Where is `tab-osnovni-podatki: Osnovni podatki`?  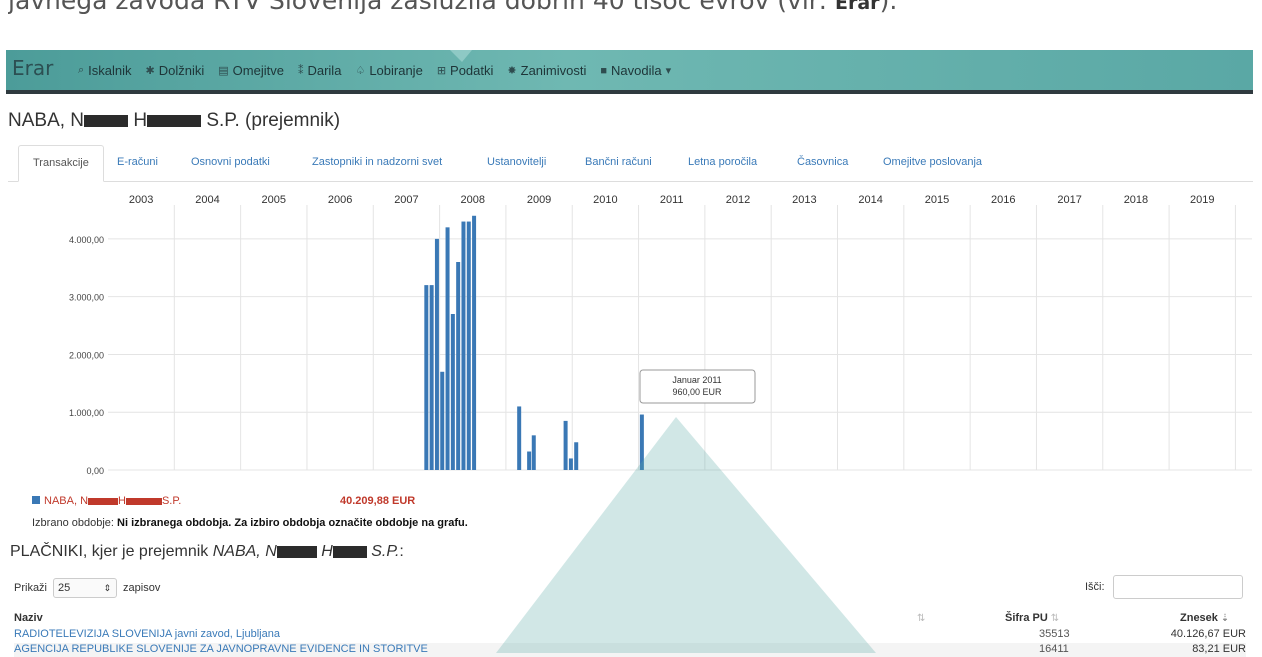
tab-osnovni-podatki: Osnovni podatki is located at coordinates (230, 162).